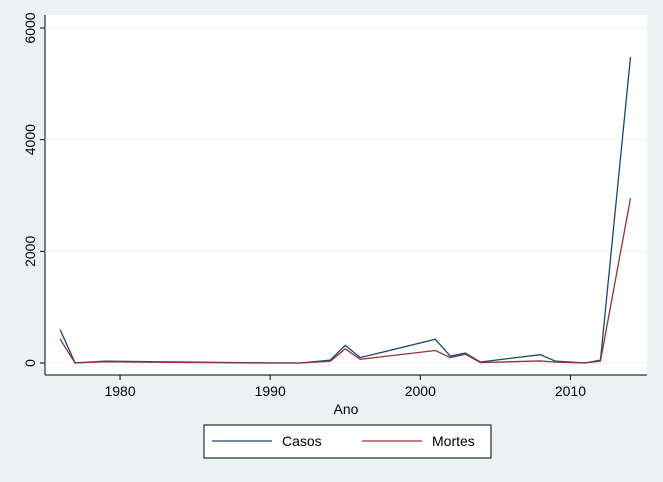  What do you see at coordinates (270, 391) in the screenshot?
I see `x-tick-label: 1990` at bounding box center [270, 391].